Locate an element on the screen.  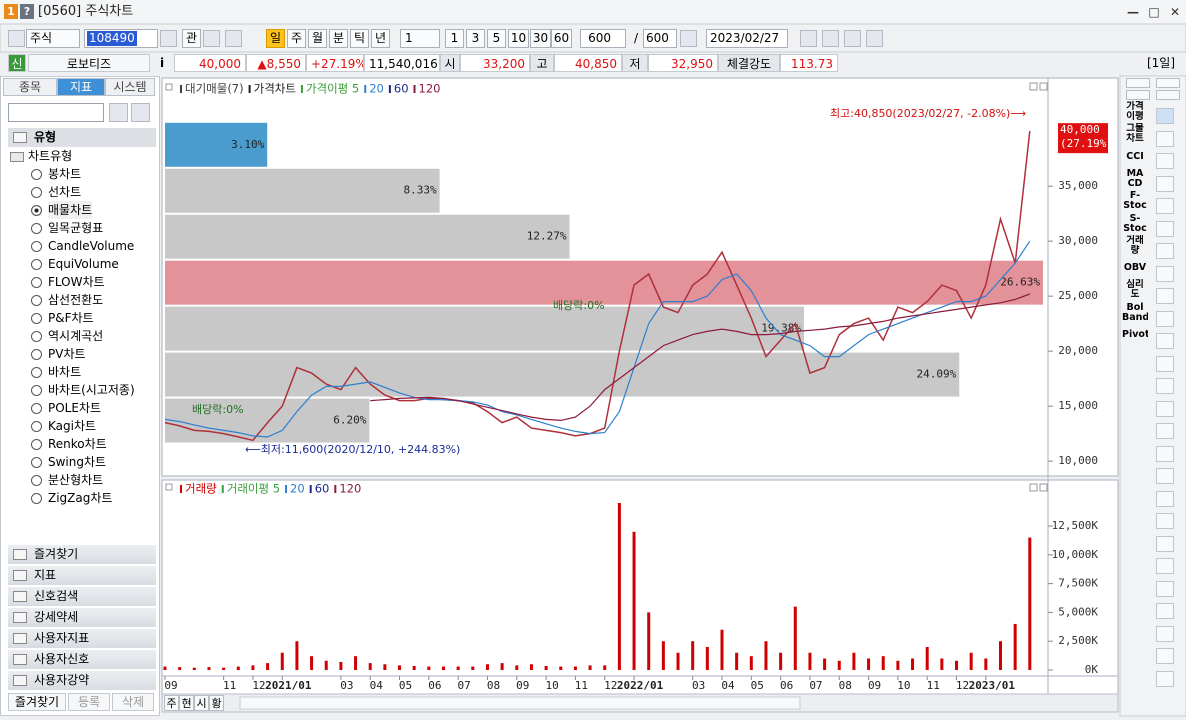
window-button: ✕ is located at coordinates (1175, 12).